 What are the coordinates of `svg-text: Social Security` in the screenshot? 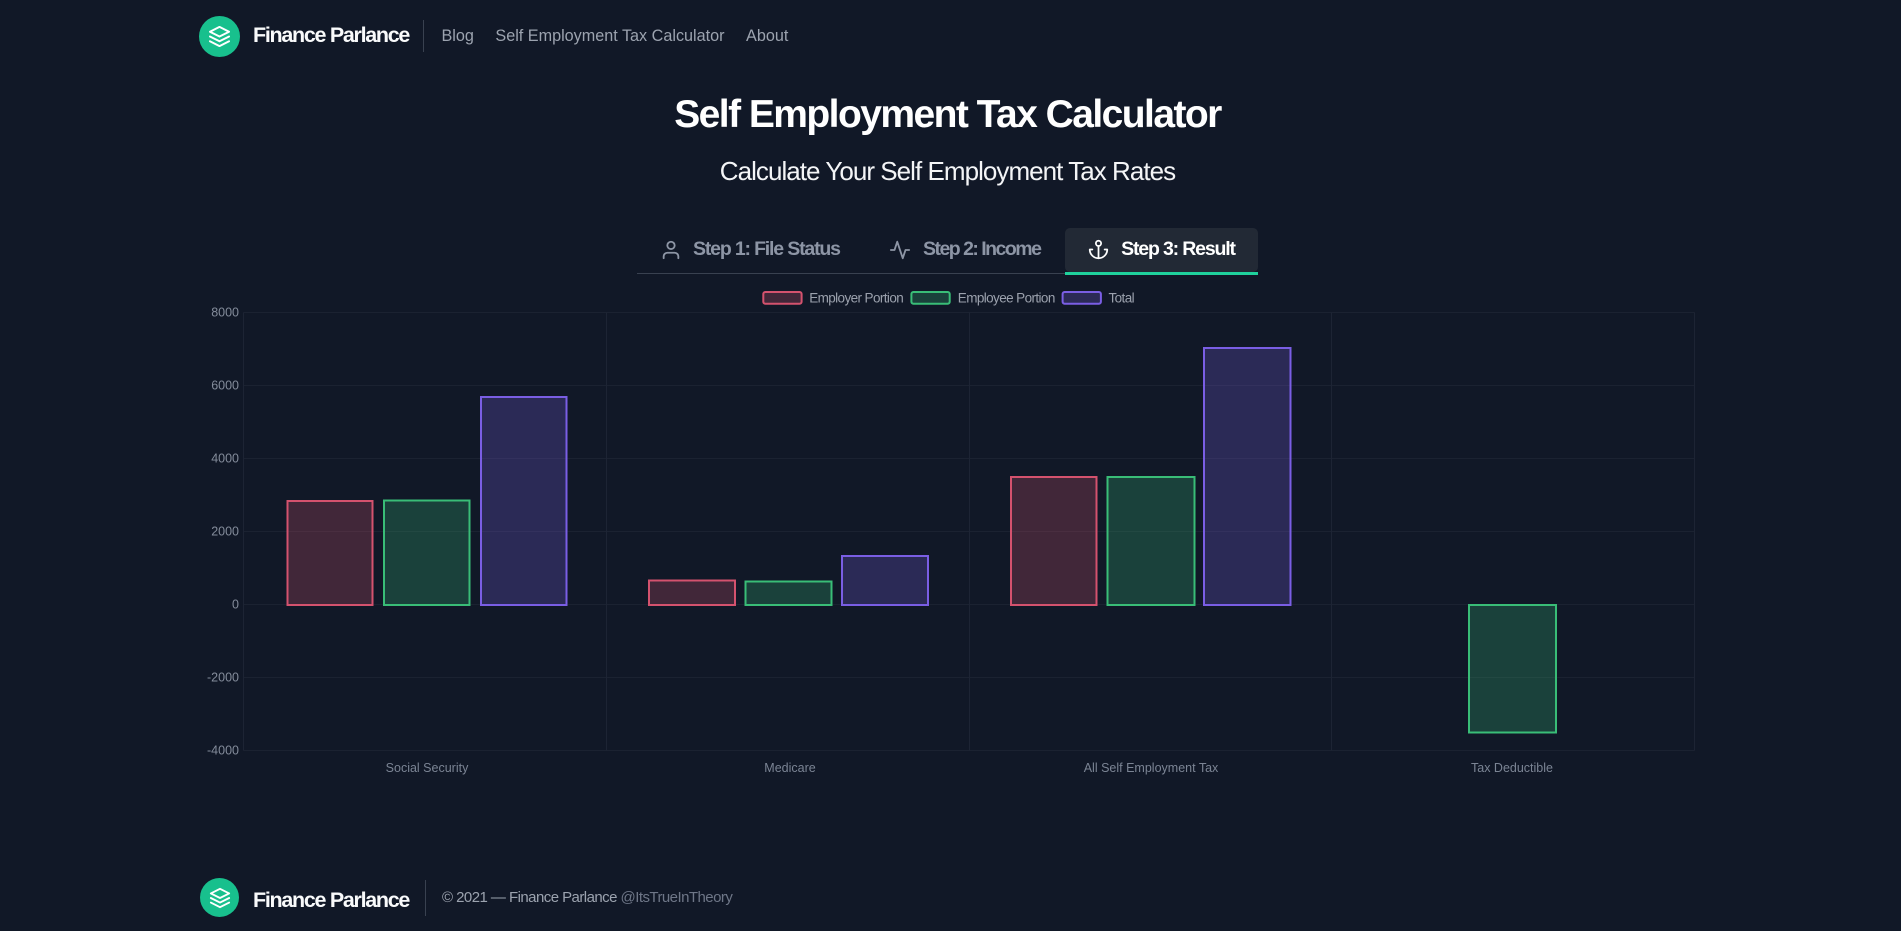 It's located at (427, 768).